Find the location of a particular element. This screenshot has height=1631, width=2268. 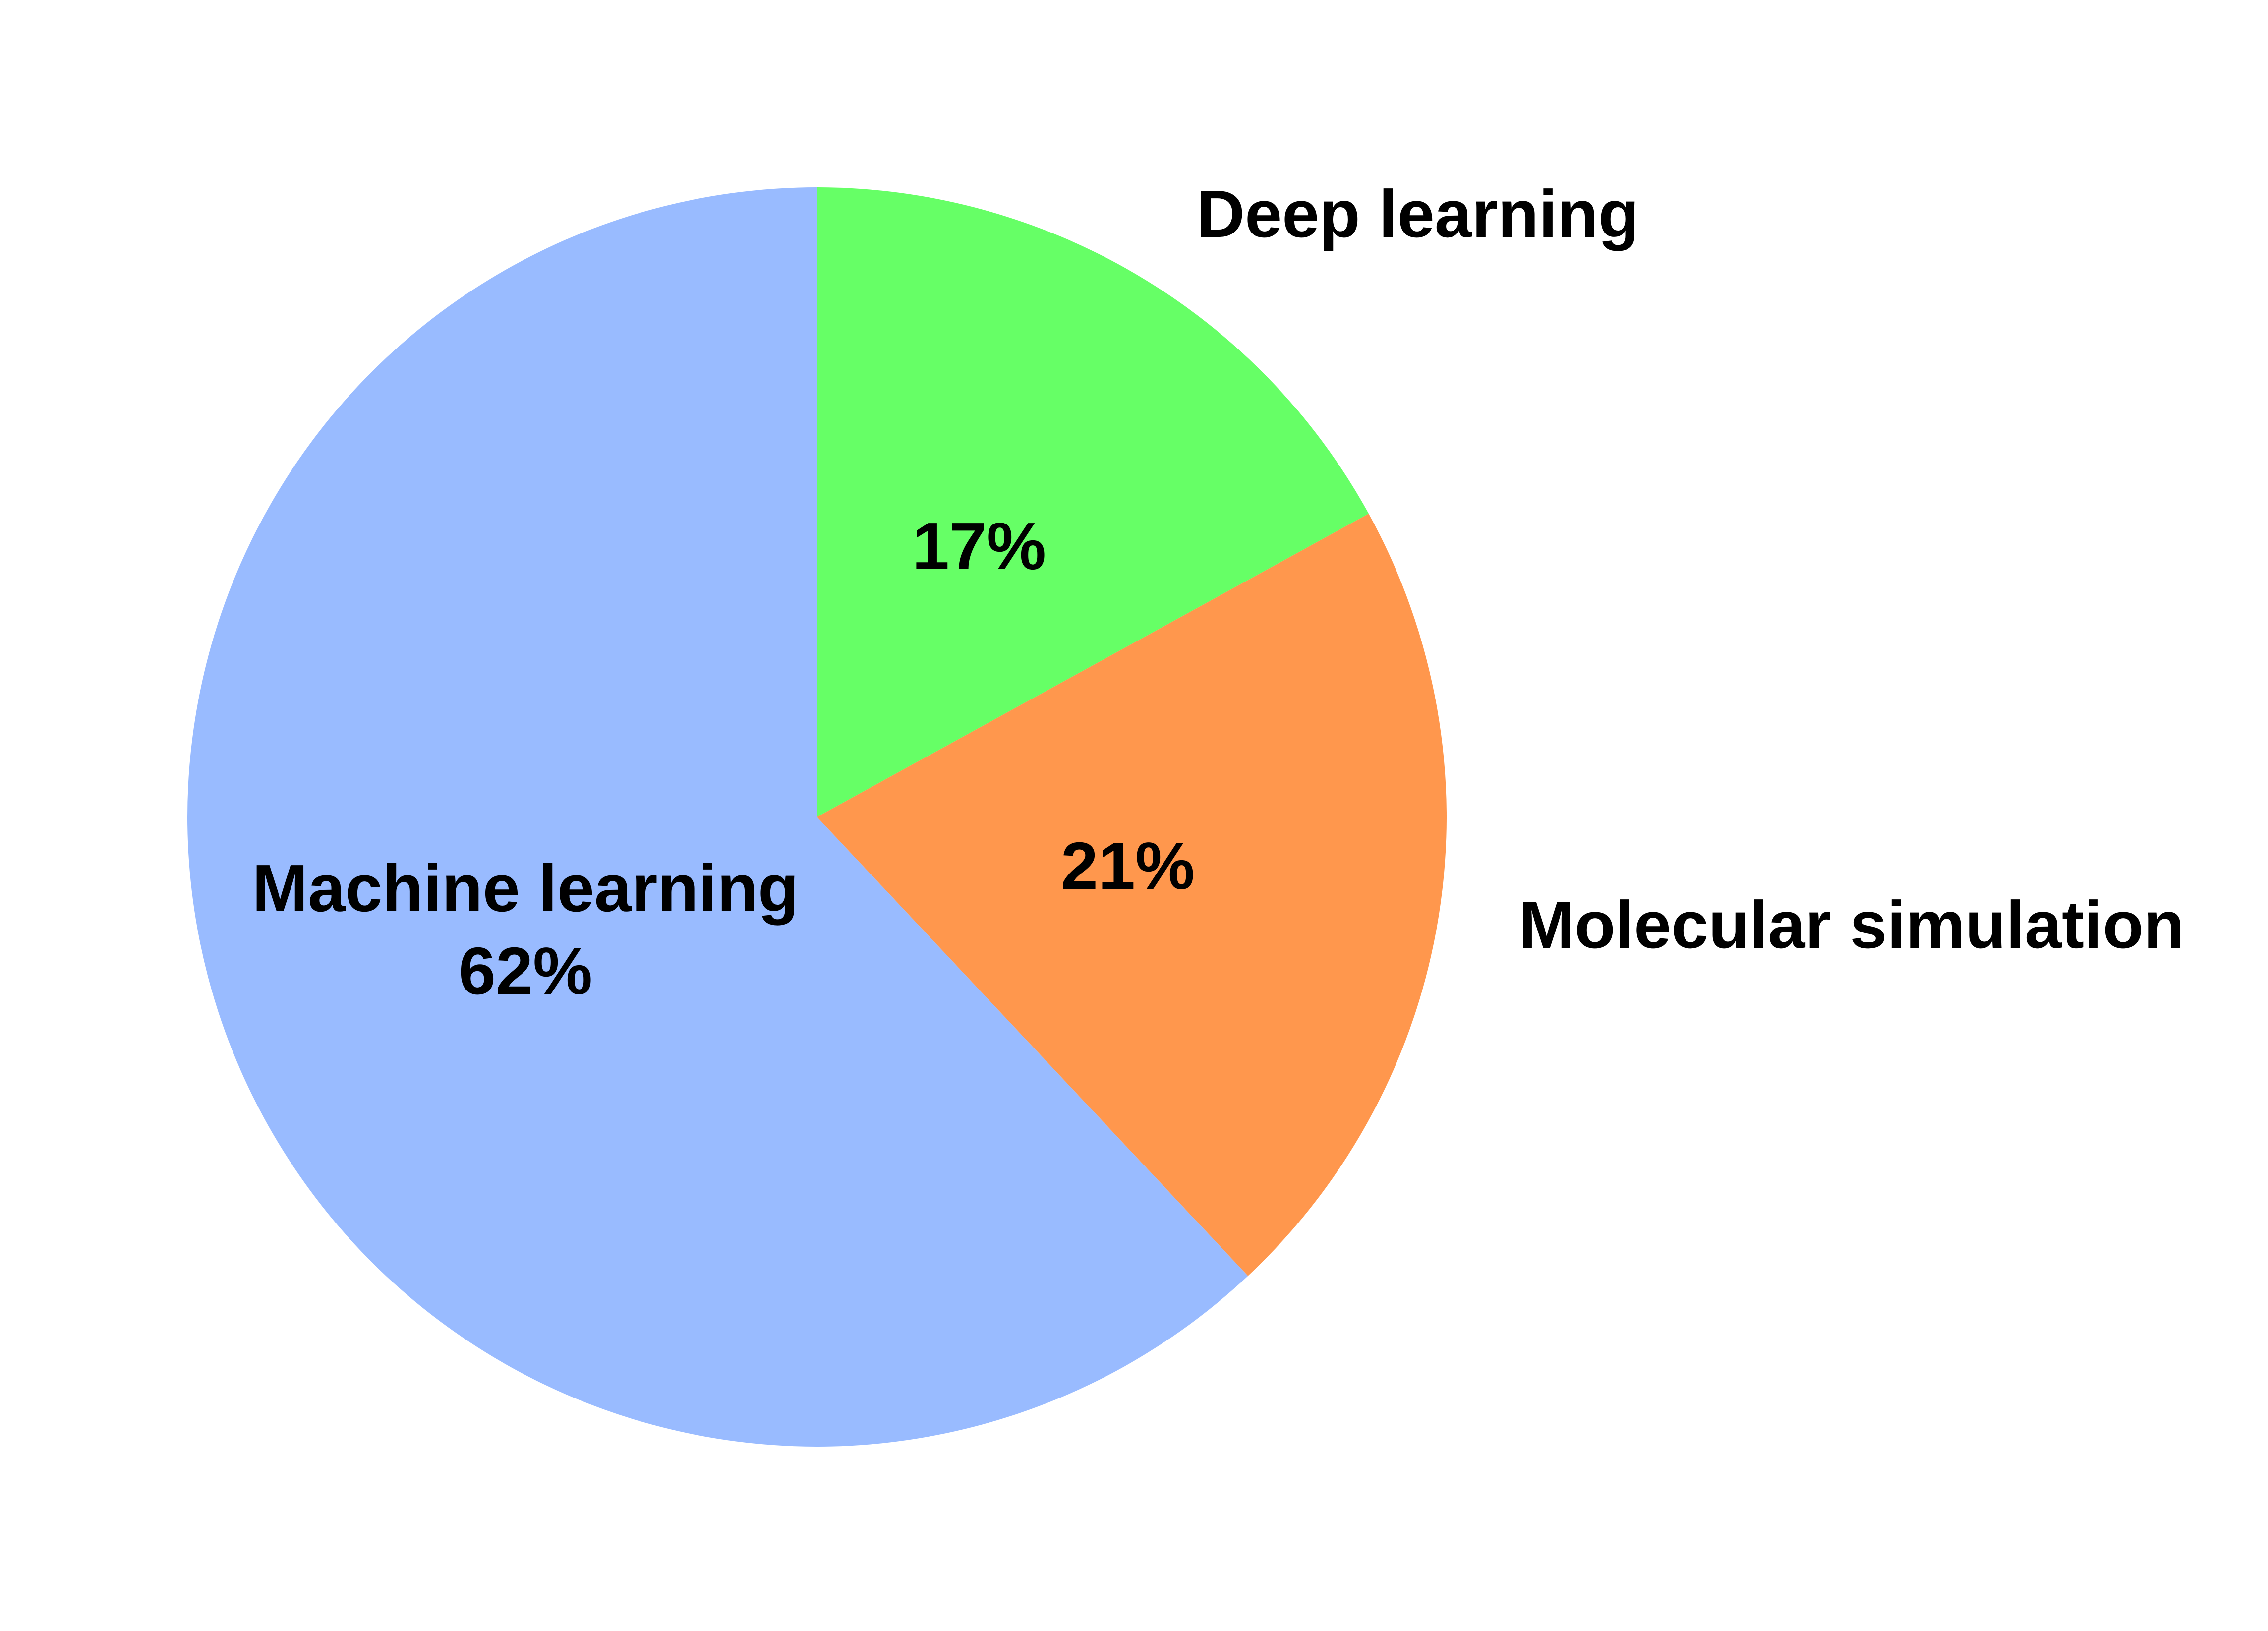

pie-slice-deep-learning is located at coordinates (1093, 502).